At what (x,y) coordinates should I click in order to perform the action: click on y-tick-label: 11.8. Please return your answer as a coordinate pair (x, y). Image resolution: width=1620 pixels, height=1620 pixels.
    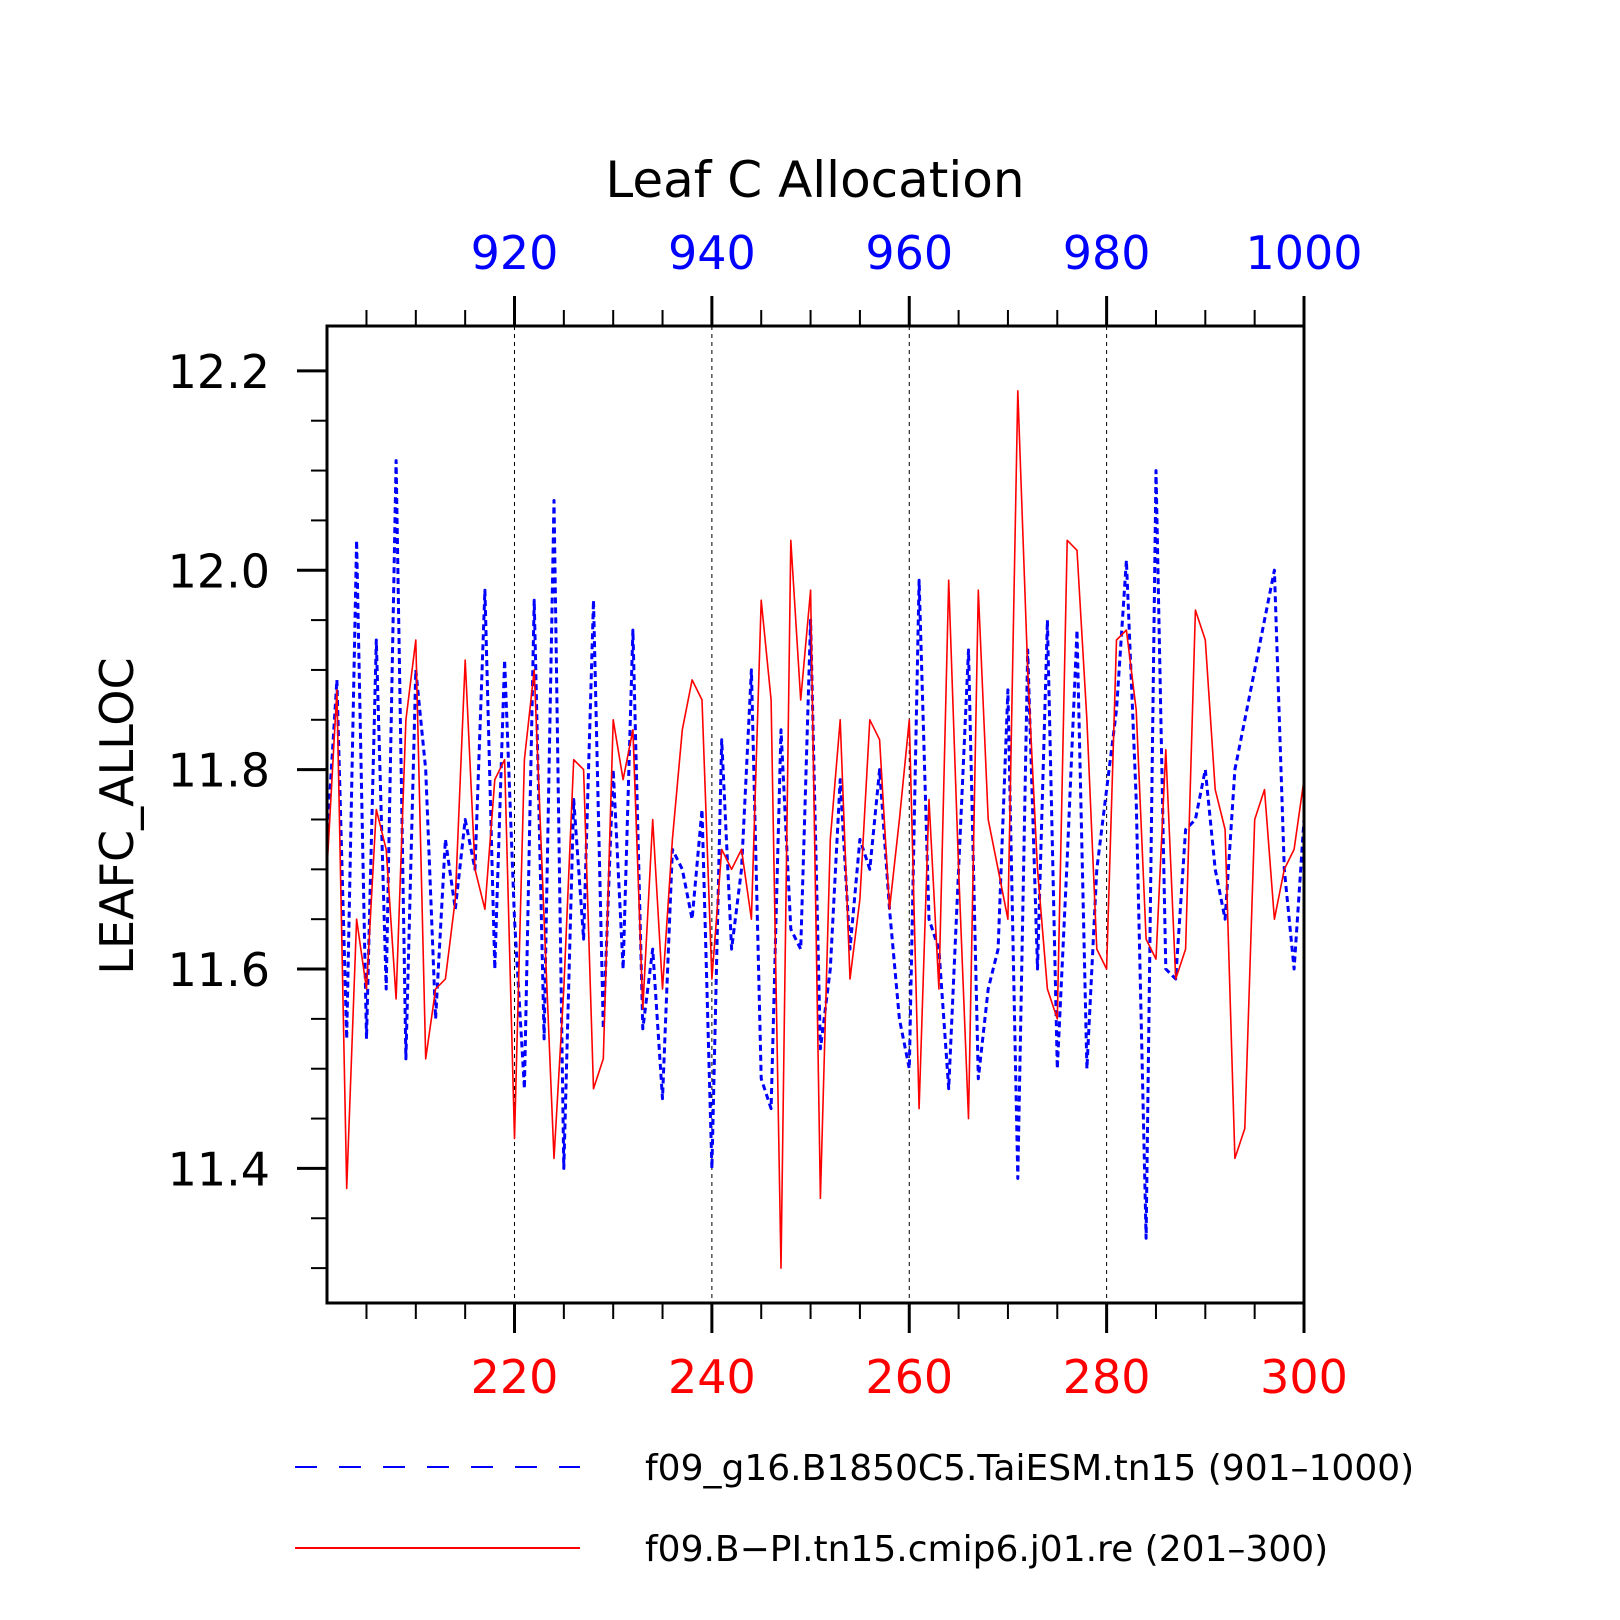
    Looking at the image, I should click on (219, 771).